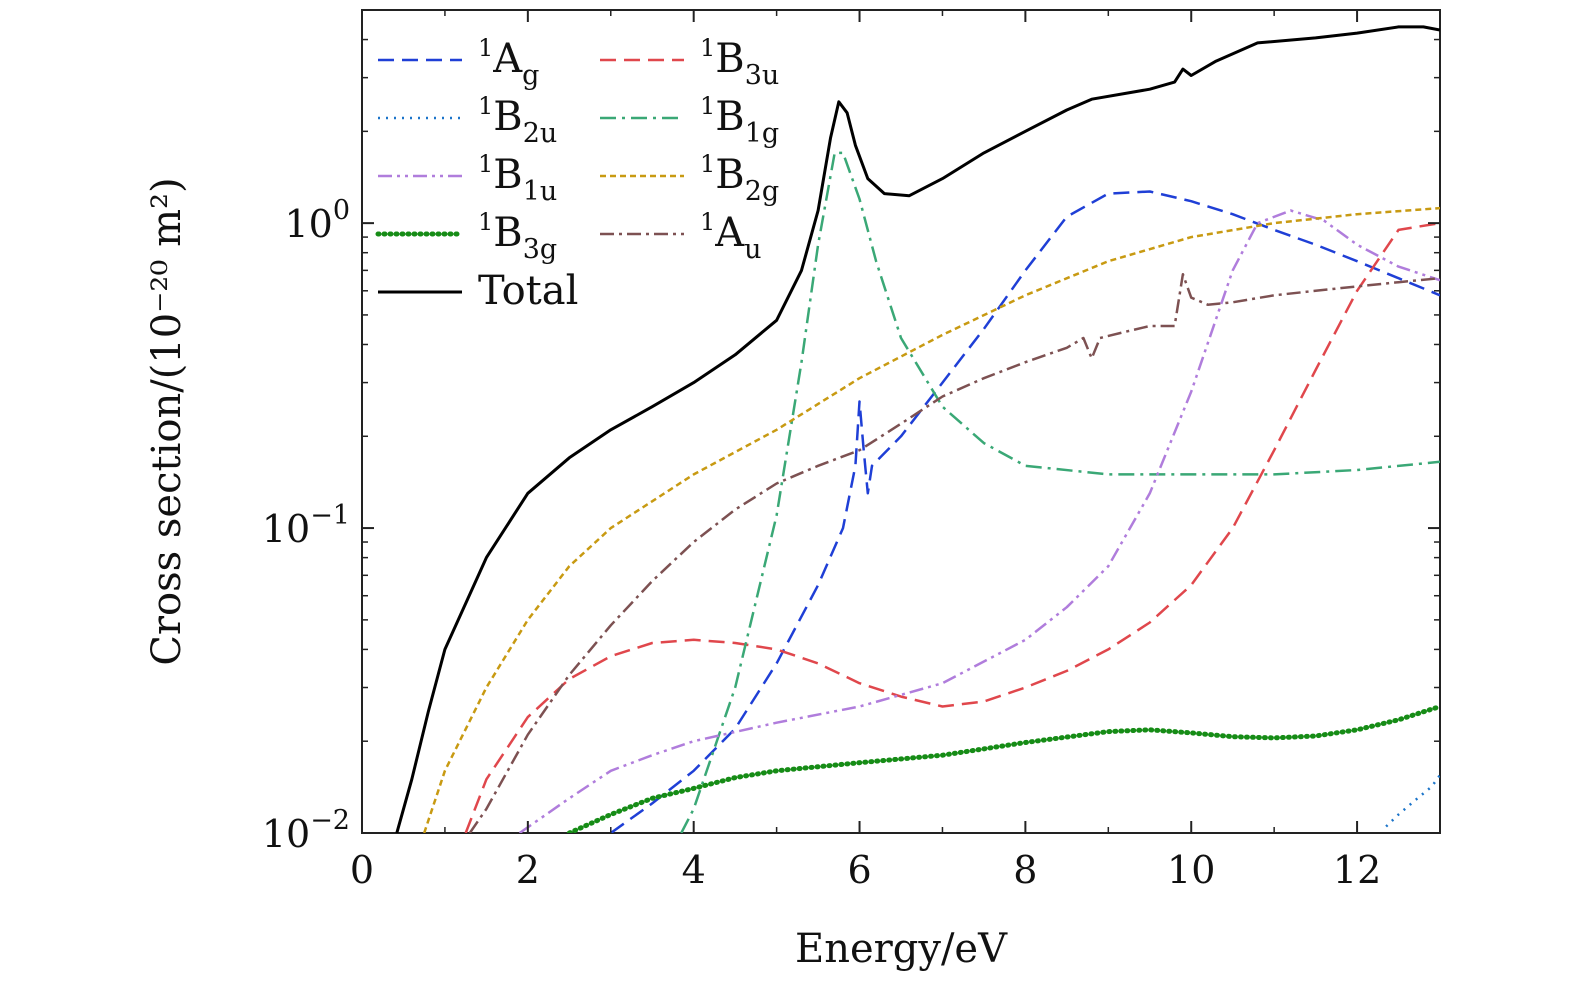 The height and width of the screenshot is (984, 1575). Describe the element at coordinates (306, 830) in the screenshot. I see `y-tick-label: 10⁻²` at that location.